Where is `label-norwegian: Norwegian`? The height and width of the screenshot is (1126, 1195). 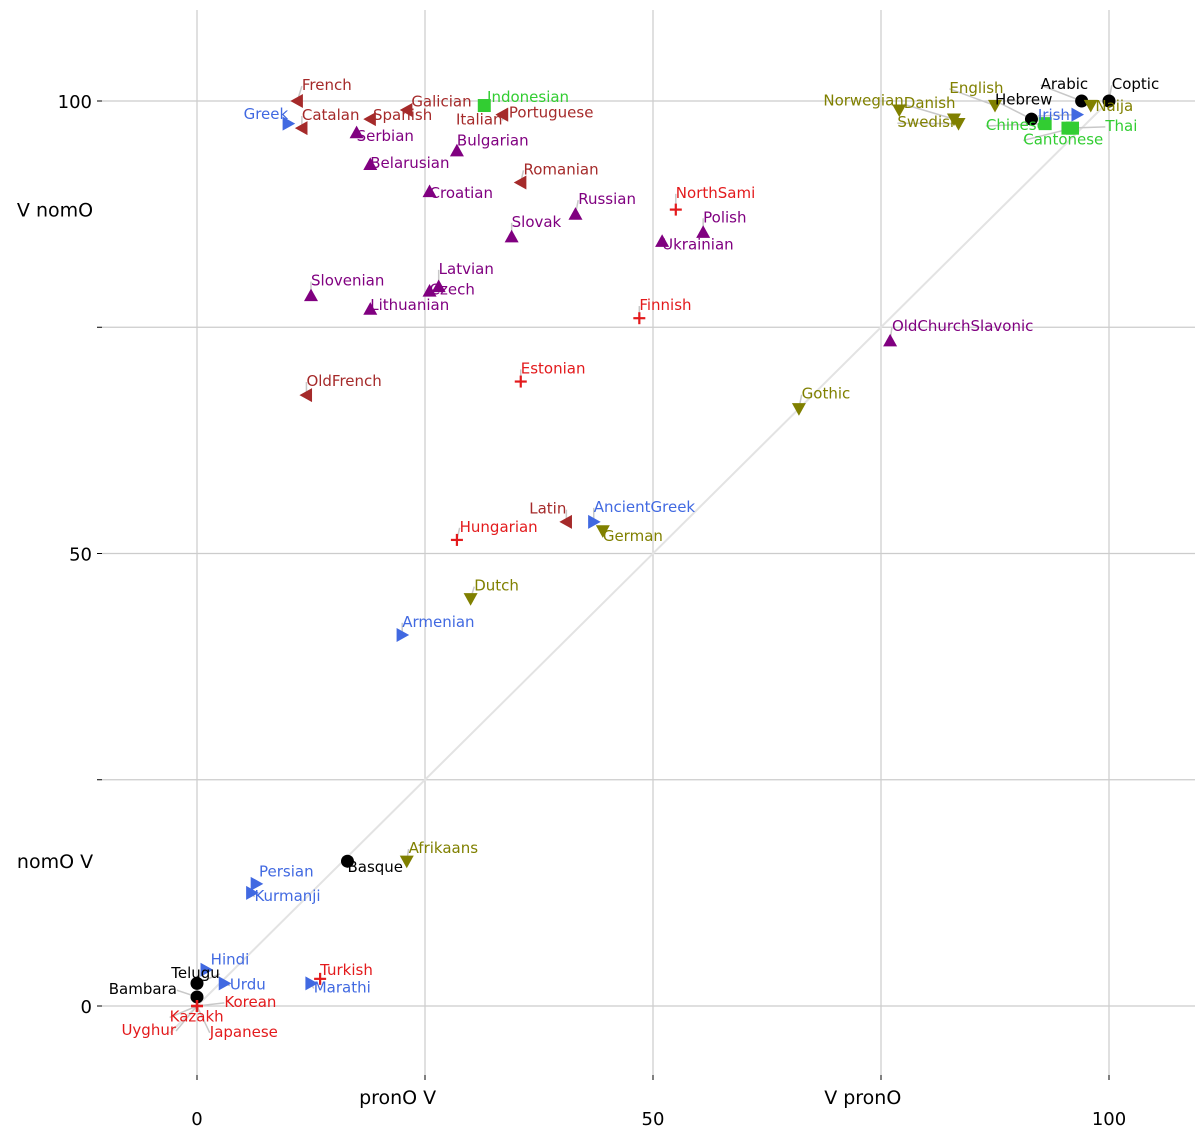 label-norwegian: Norwegian is located at coordinates (863, 101).